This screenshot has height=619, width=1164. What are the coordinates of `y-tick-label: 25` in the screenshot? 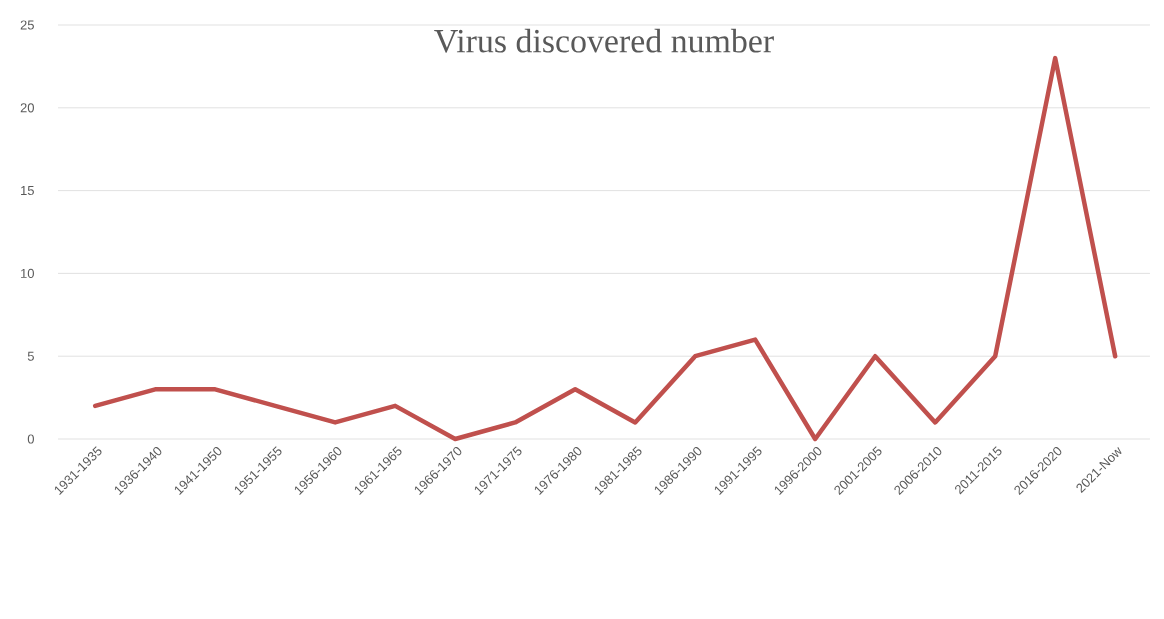 It's located at (27, 25).